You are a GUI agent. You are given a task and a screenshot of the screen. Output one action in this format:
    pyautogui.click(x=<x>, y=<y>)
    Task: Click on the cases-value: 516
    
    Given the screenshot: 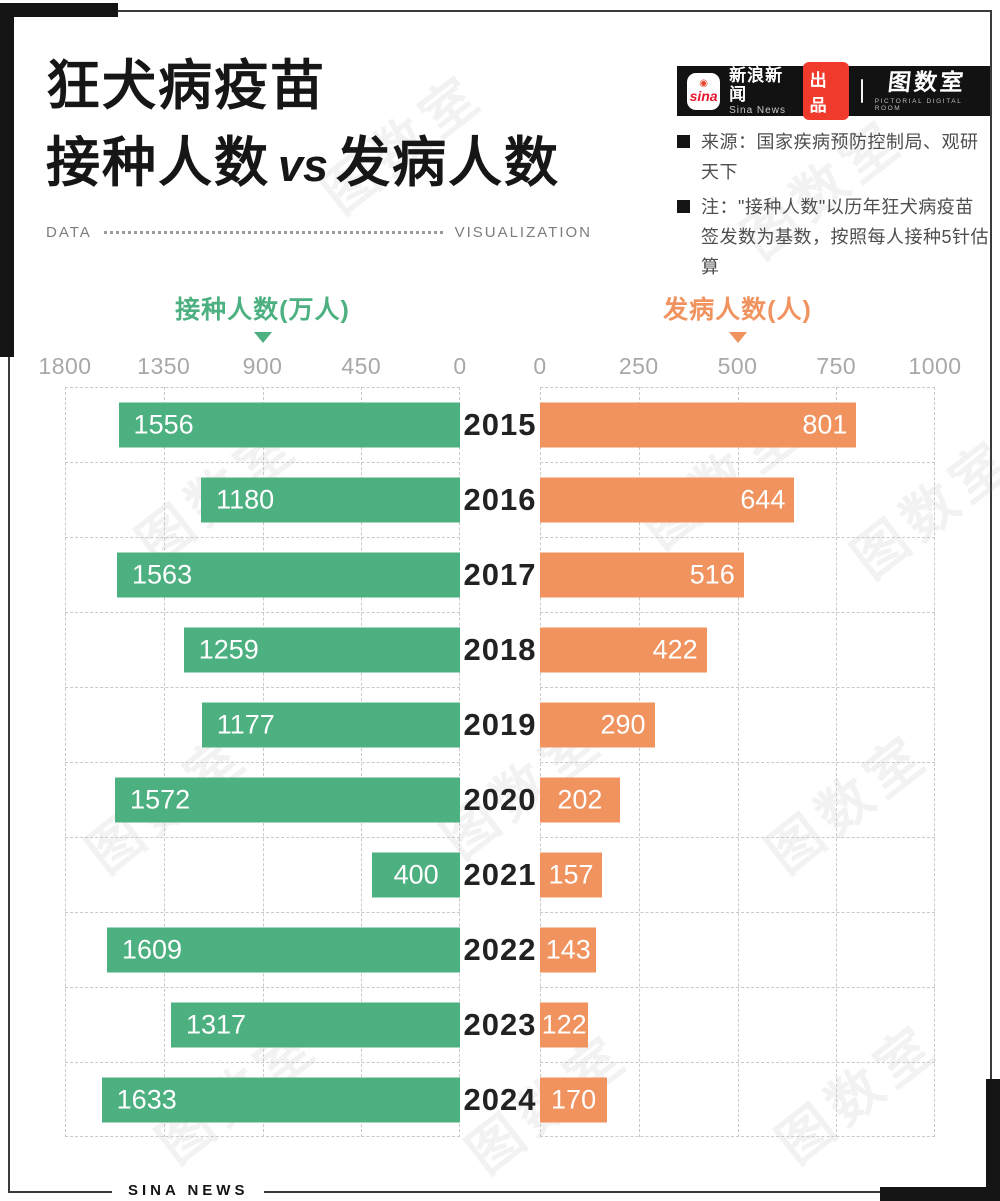 What is the action you would take?
    pyautogui.click(x=712, y=574)
    